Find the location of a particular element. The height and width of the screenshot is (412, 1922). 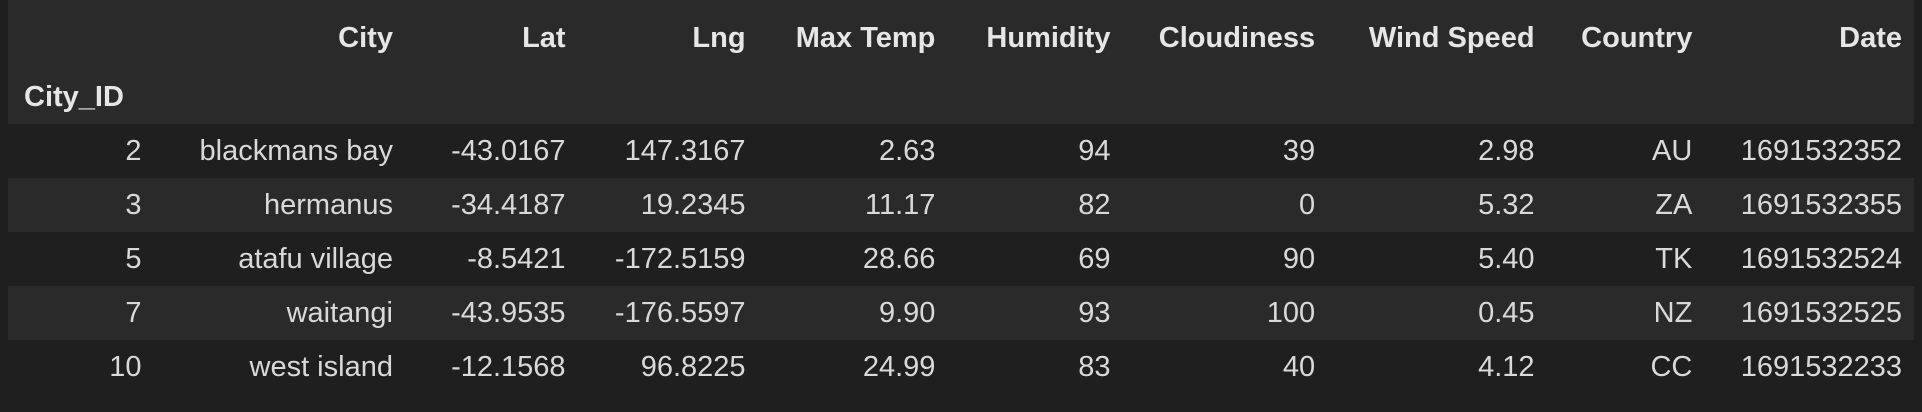

cell-country: TK is located at coordinates (1625, 259).